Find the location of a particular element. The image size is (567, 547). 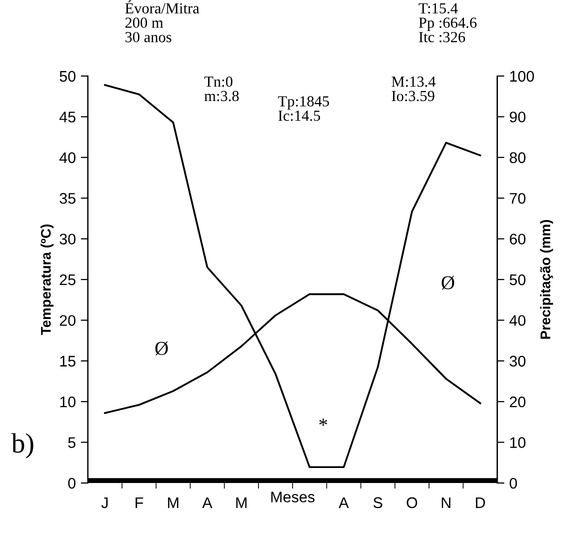

x-tick-label: F is located at coordinates (140, 502).